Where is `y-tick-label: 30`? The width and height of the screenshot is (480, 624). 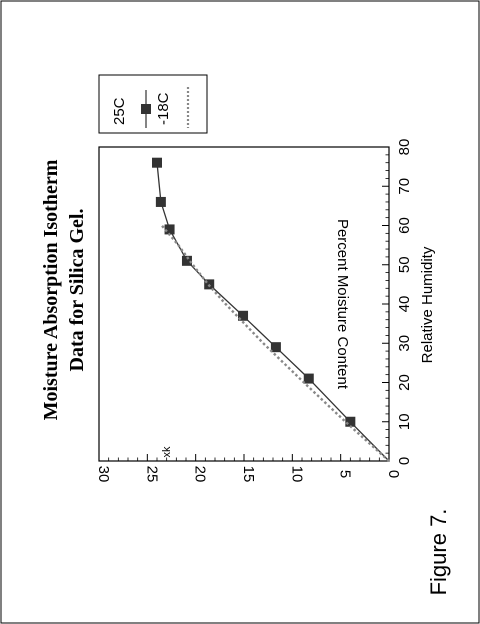 y-tick-label: 30 is located at coordinates (103, 474).